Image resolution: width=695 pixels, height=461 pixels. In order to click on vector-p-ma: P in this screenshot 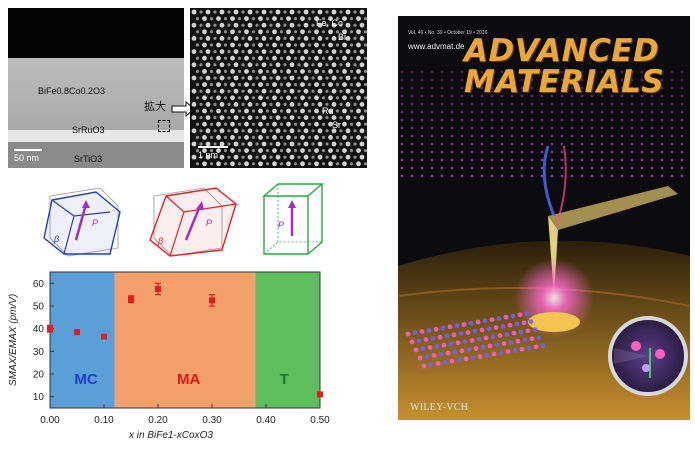, I will do `click(209, 223)`.